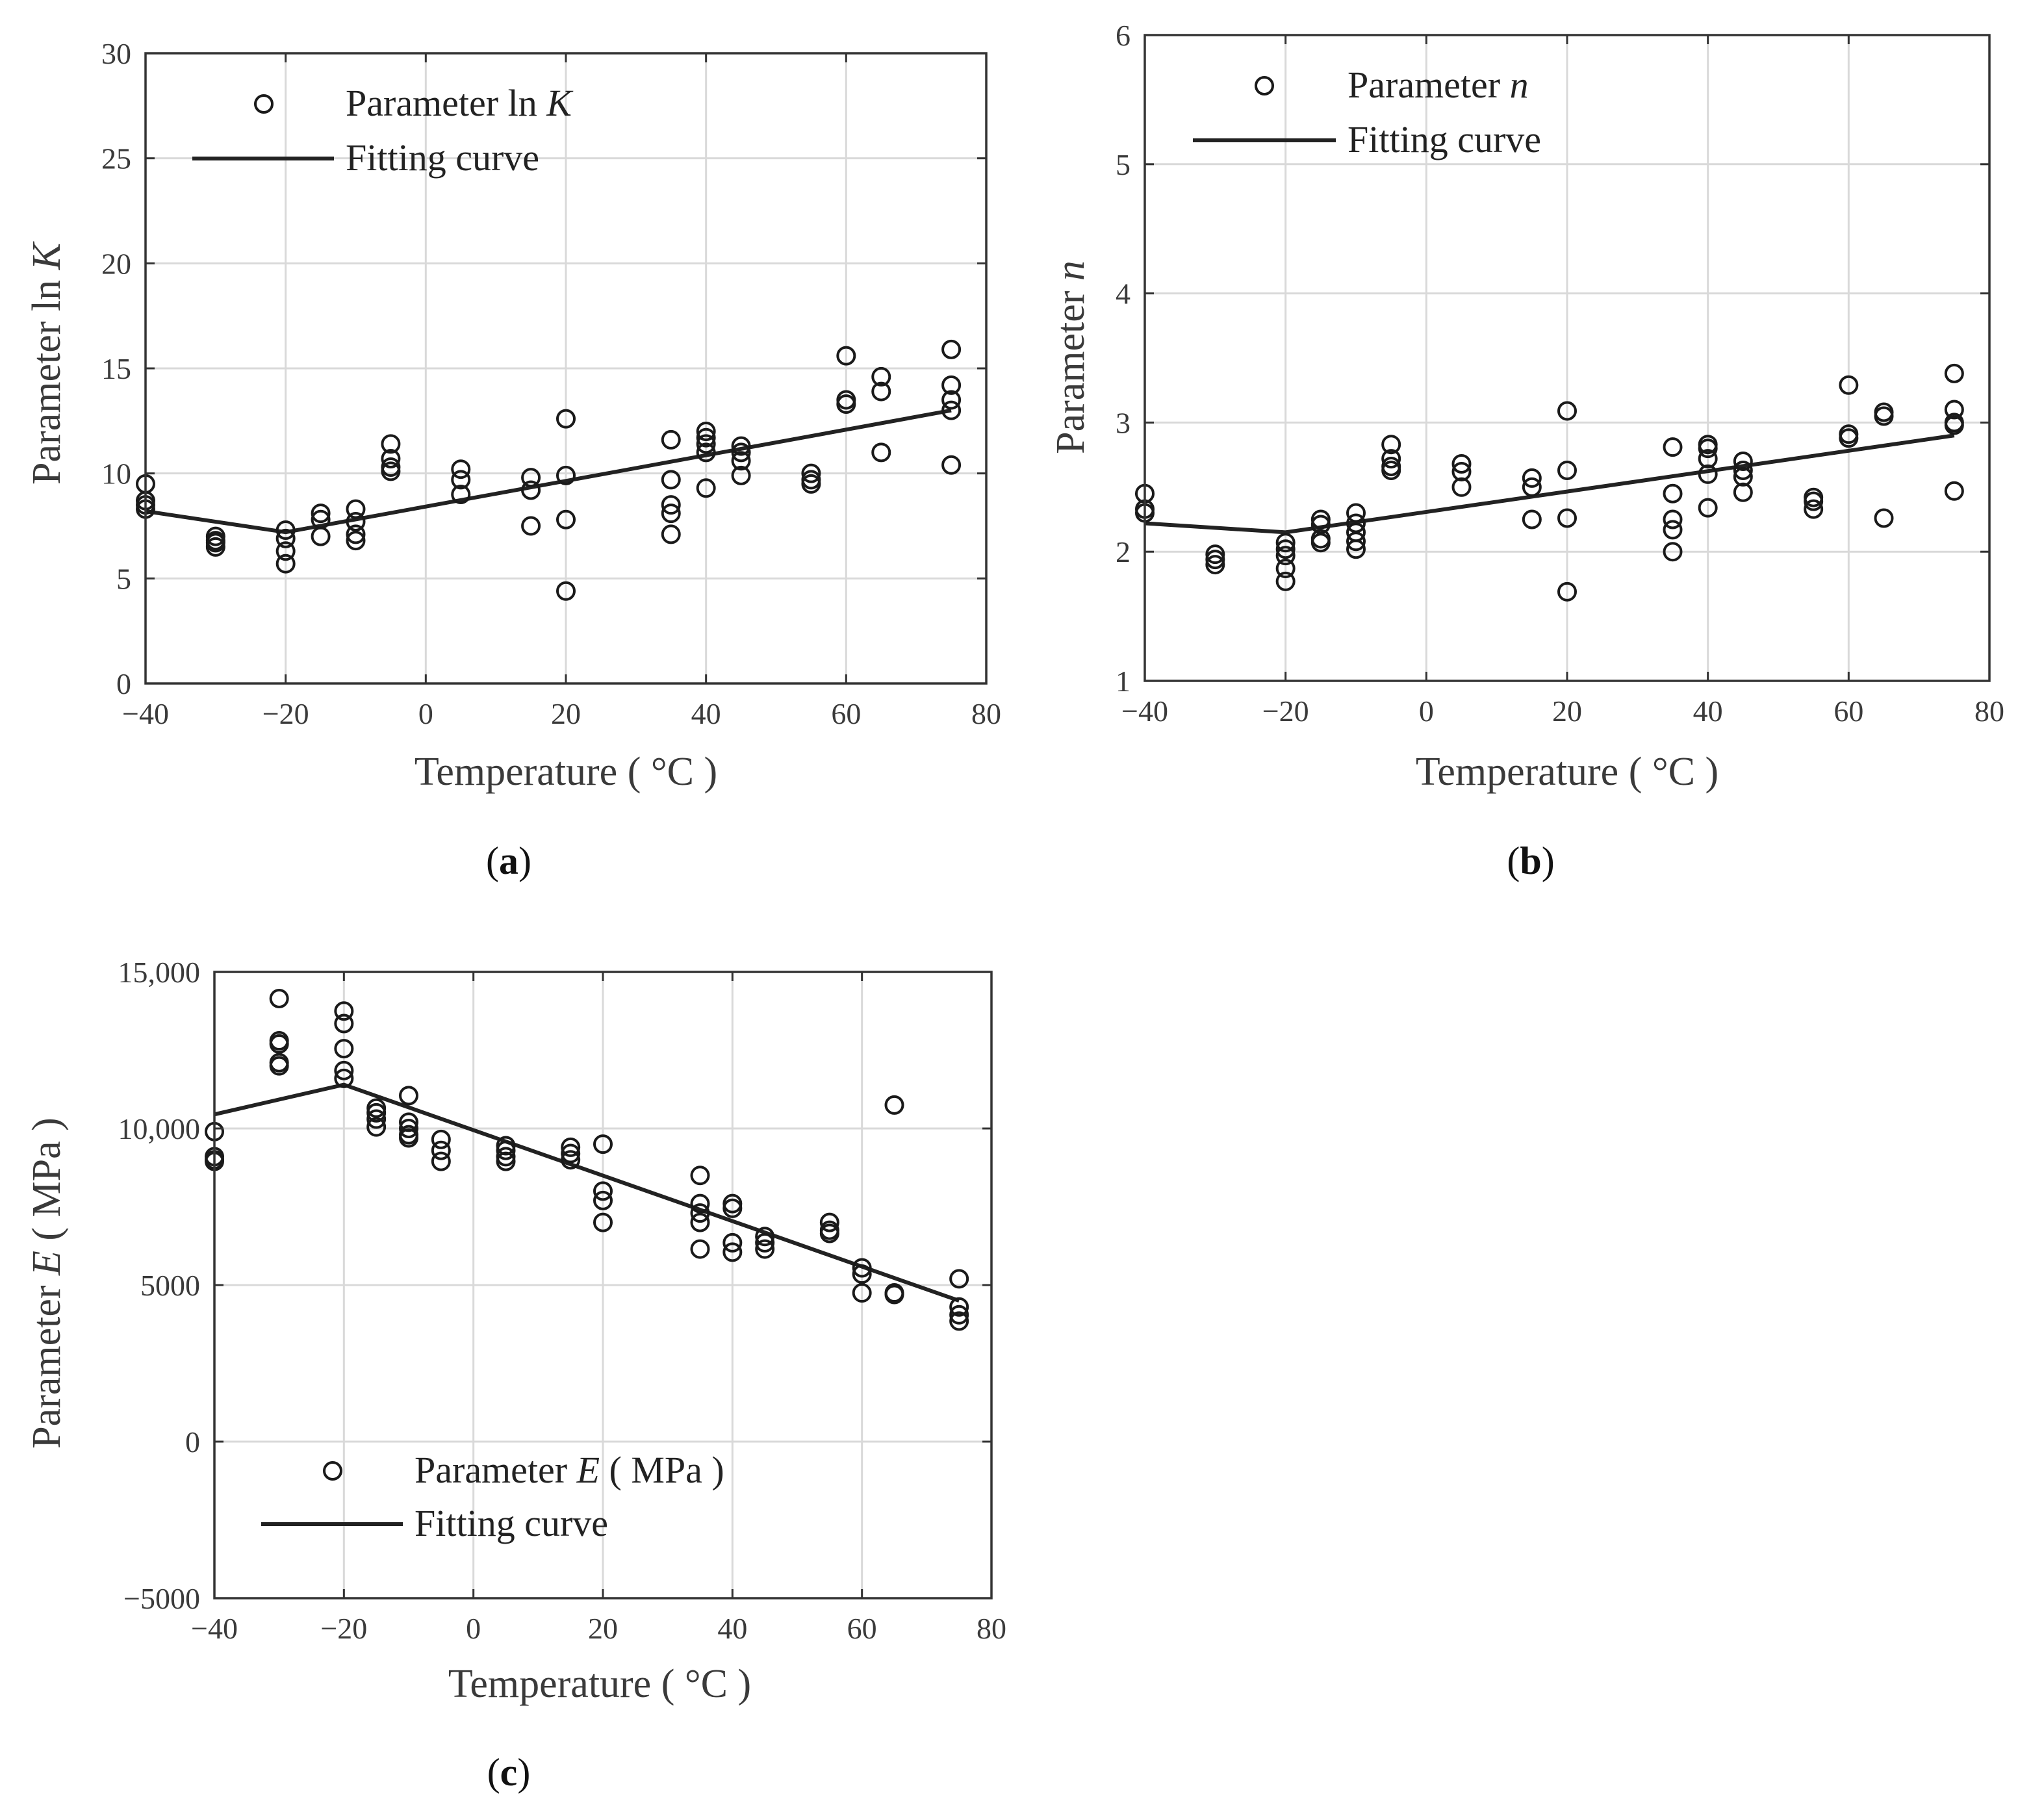 The width and height of the screenshot is (2044, 1810). What do you see at coordinates (566, 772) in the screenshot?
I see `panel-a-x-axis-label: Temperature ( °C )` at bounding box center [566, 772].